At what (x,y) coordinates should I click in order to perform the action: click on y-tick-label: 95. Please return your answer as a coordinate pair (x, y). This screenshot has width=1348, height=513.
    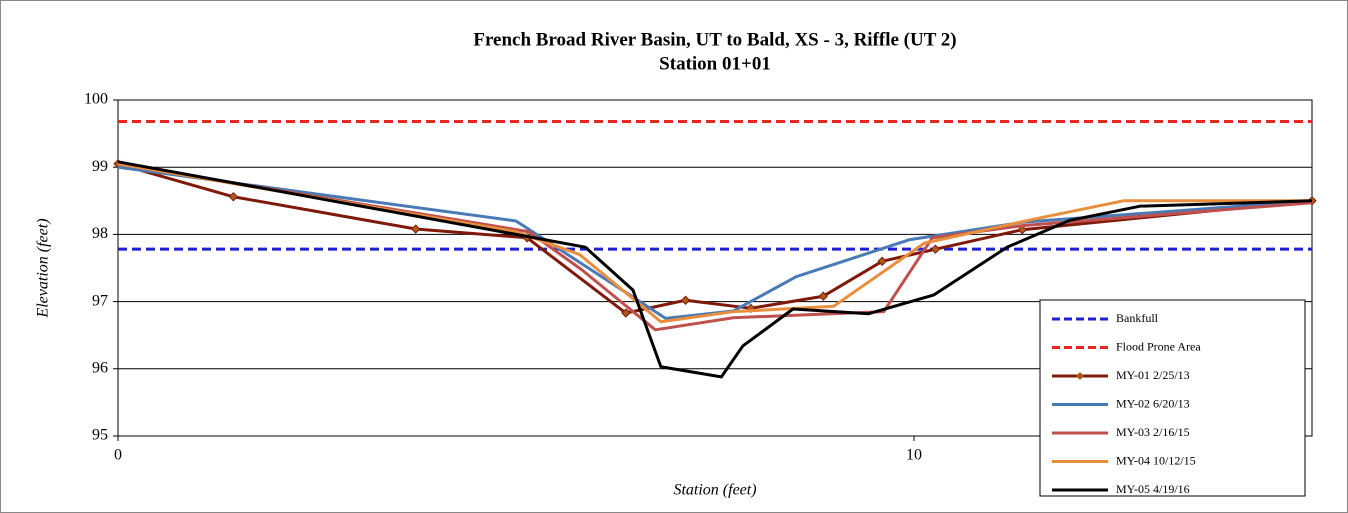
    Looking at the image, I should click on (100, 435).